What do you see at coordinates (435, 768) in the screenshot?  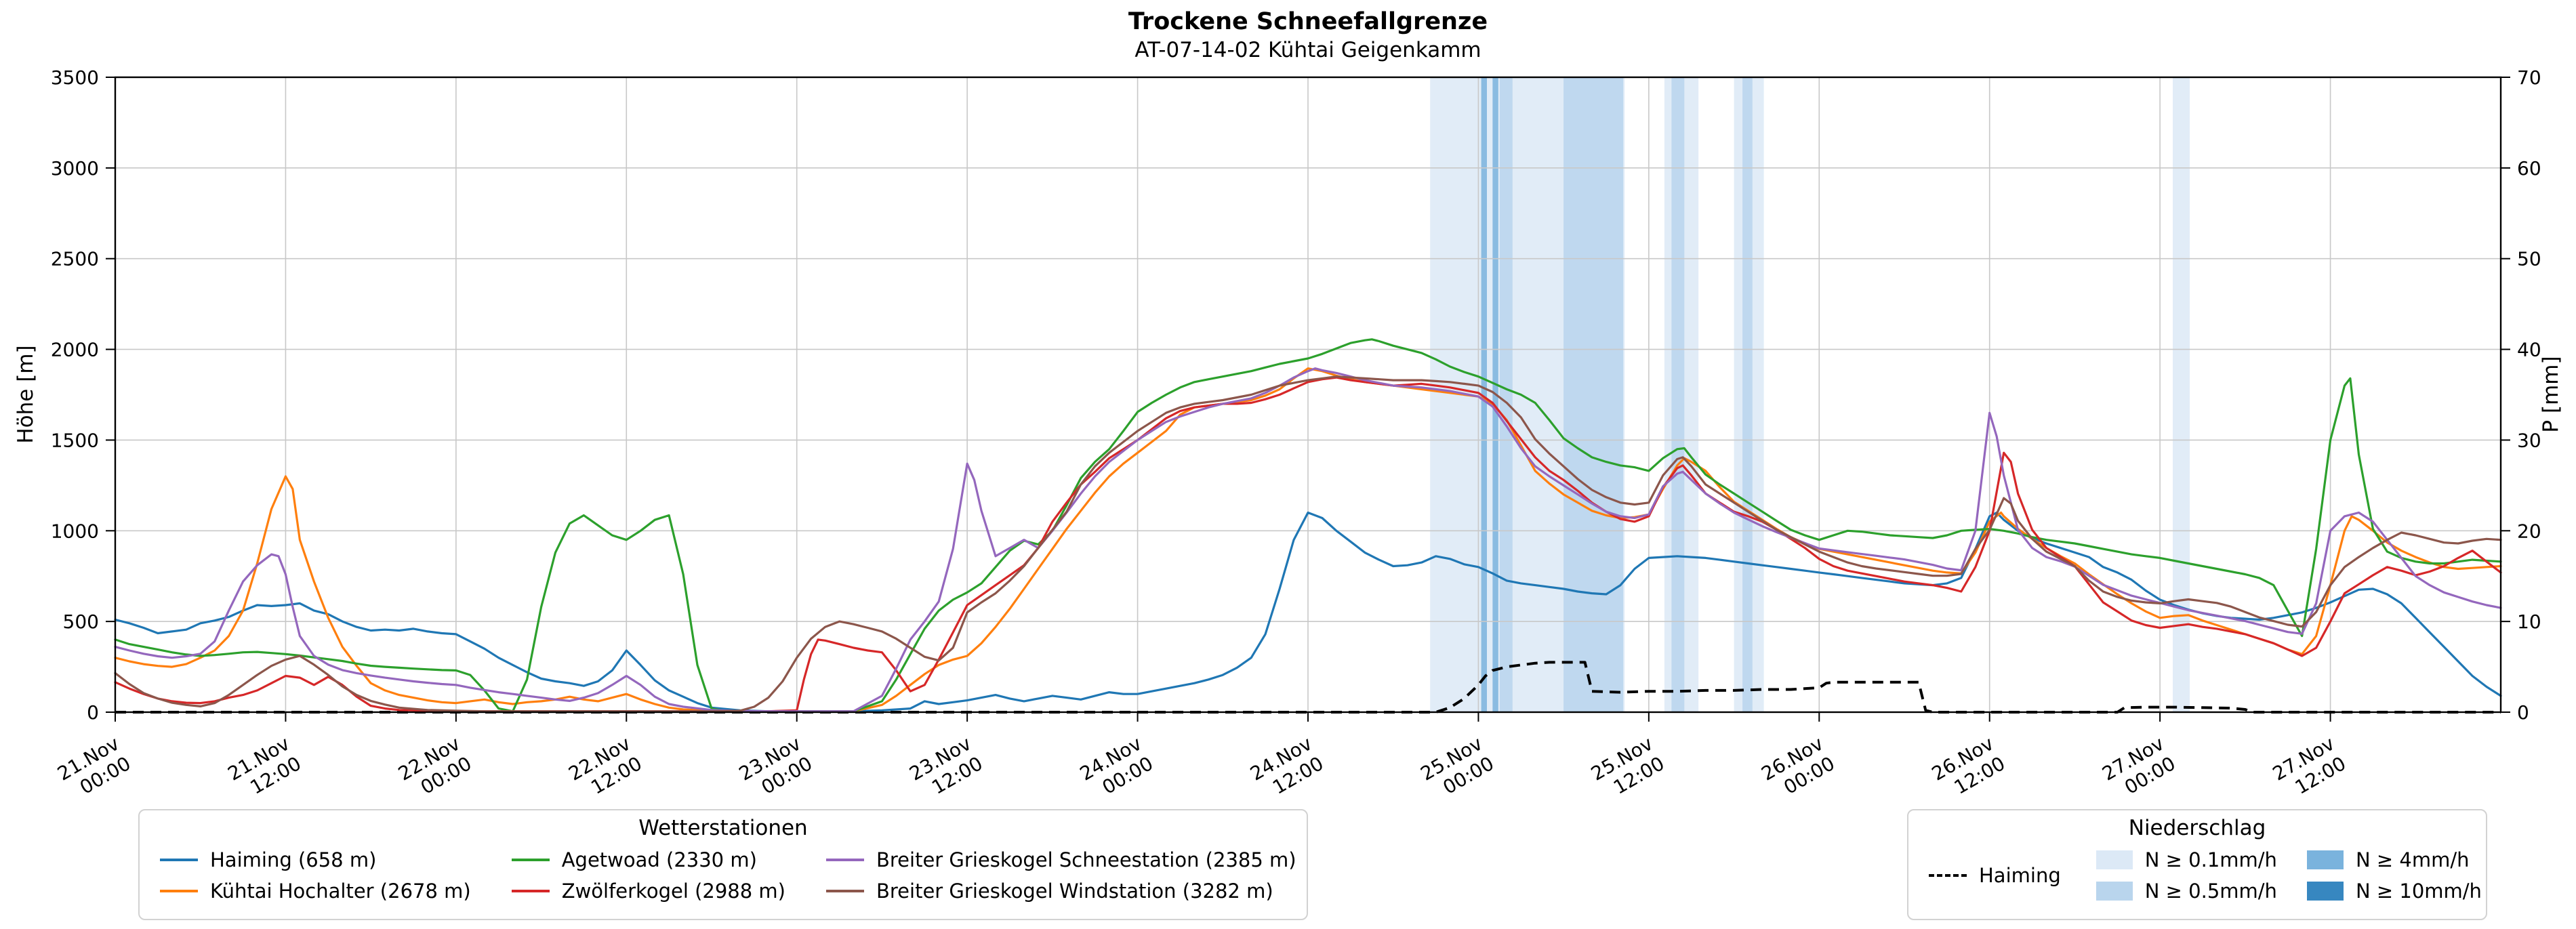 I see `x-tick-label: 22.Nov00:00` at bounding box center [435, 768].